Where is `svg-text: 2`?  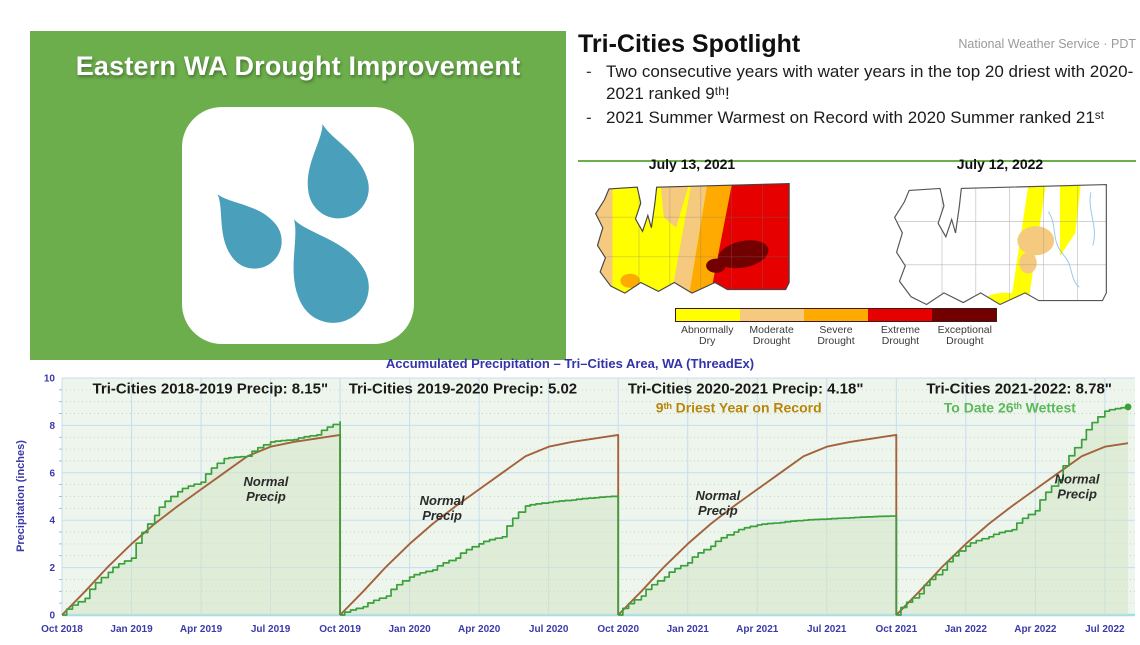 svg-text: 2 is located at coordinates (52, 568).